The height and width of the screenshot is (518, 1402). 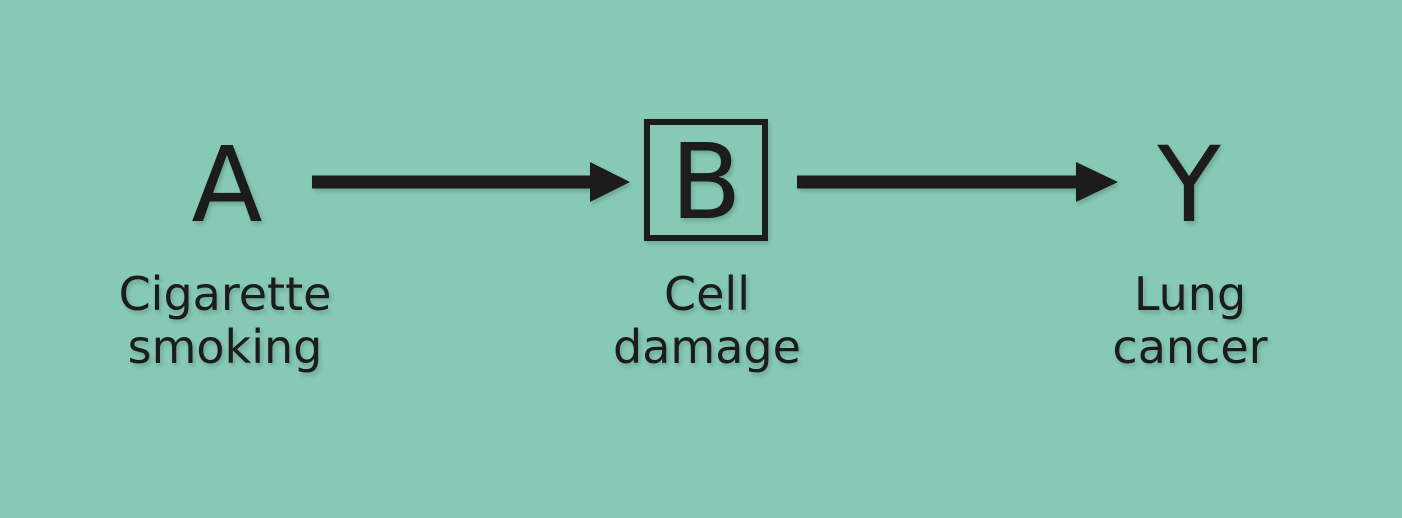 I want to click on arrow-b-to-y, so click(x=957, y=182).